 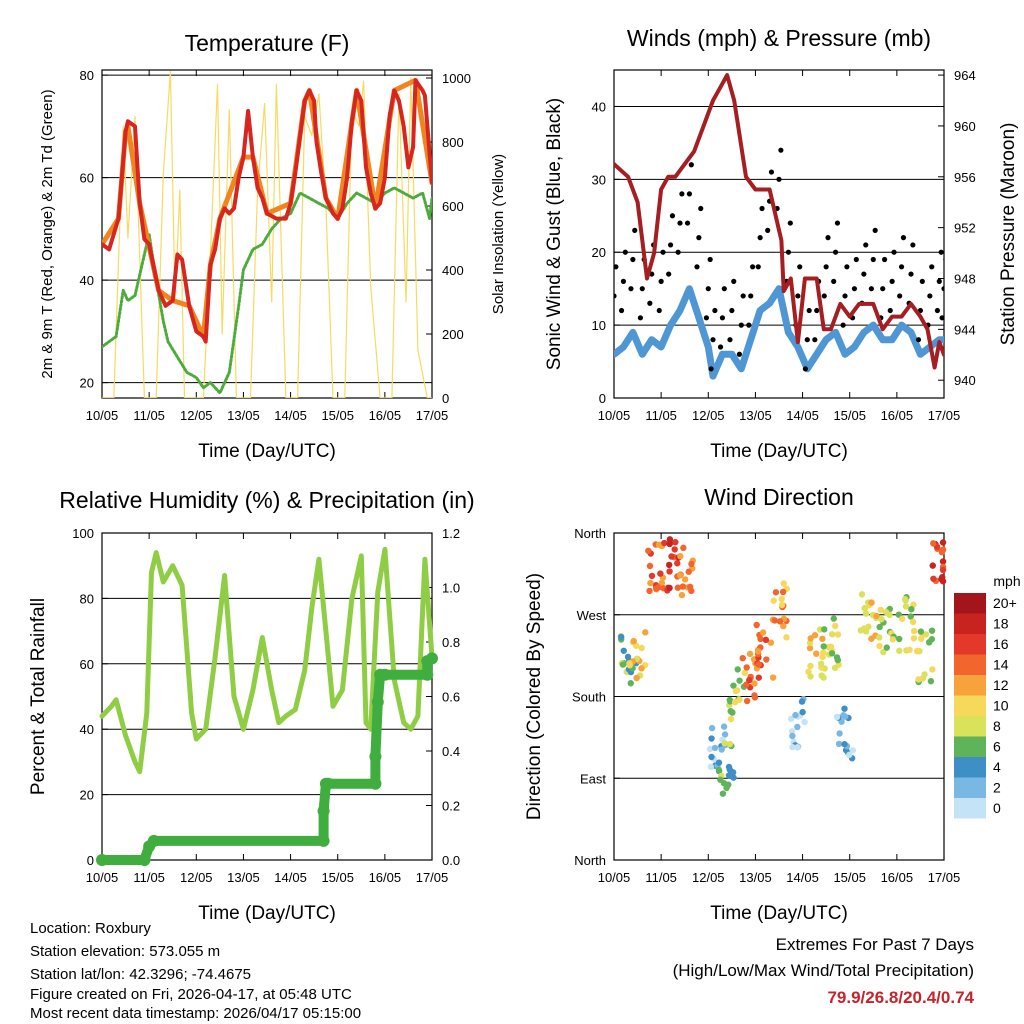 What do you see at coordinates (102, 877) in the screenshot?
I see `rh-xtick-label: 10/05` at bounding box center [102, 877].